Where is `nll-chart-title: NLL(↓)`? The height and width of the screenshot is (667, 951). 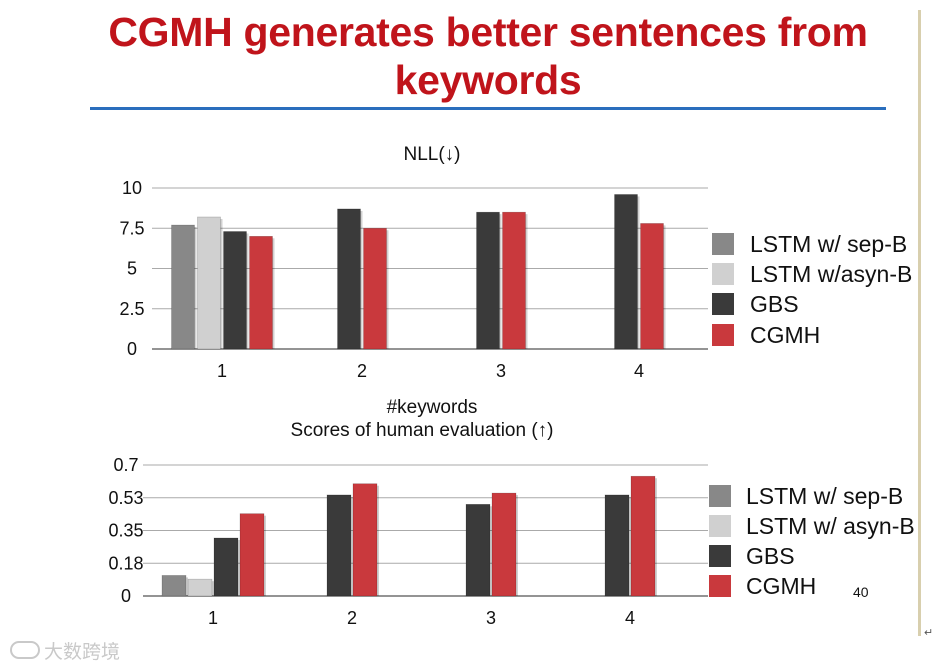 nll-chart-title: NLL(↓) is located at coordinates (431, 154).